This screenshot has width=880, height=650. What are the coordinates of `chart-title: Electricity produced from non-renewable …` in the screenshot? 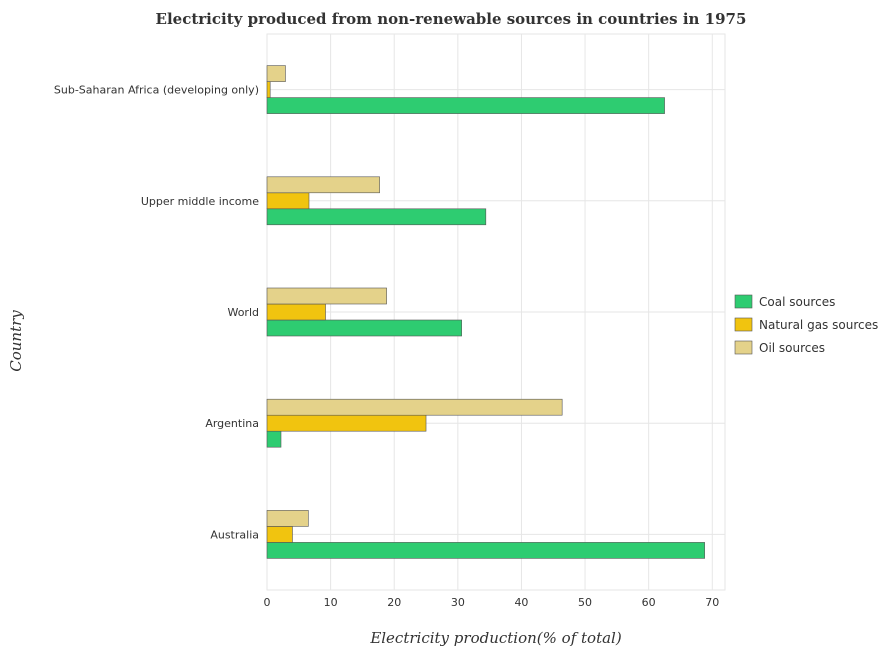 It's located at (451, 19).